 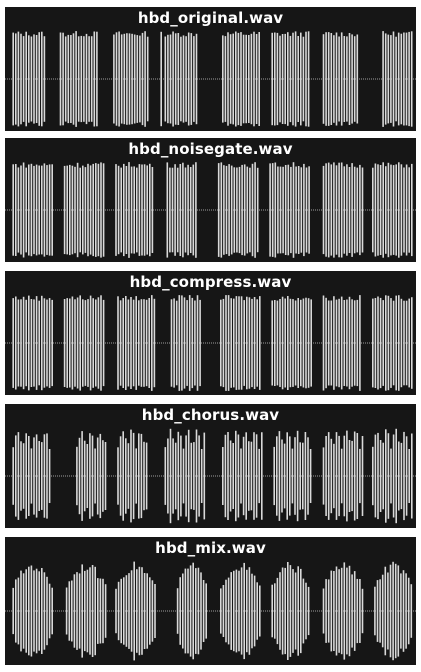 What do you see at coordinates (210, 149) in the screenshot?
I see `waveform-title: hbd_noisegate.wav` at bounding box center [210, 149].